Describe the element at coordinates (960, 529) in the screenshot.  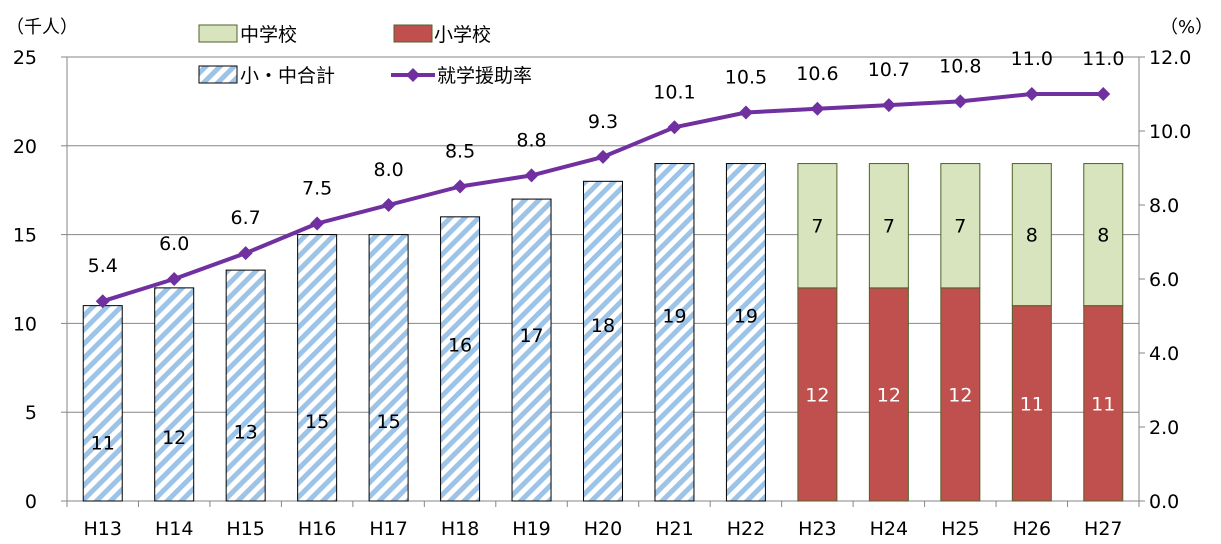
I see `x-tick-label: H25` at that location.